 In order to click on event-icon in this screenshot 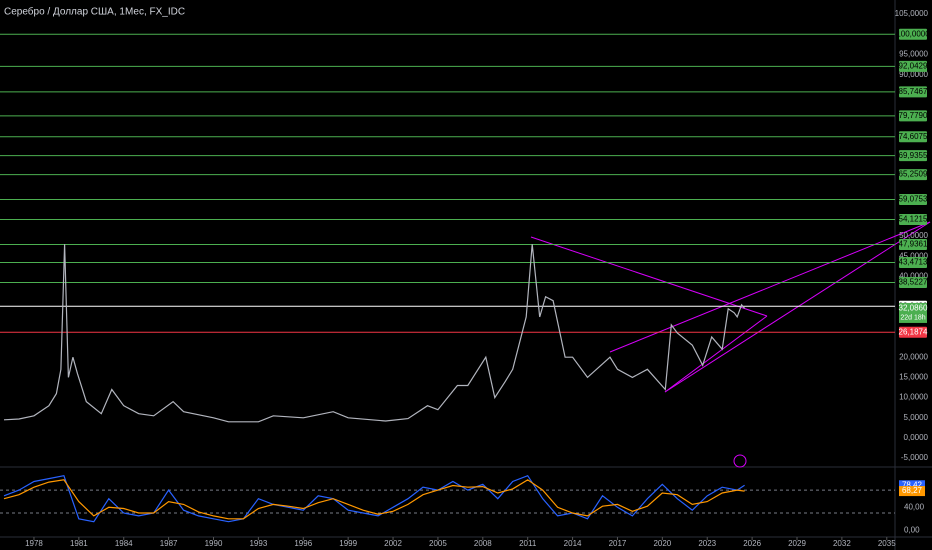, I will do `click(740, 461)`.